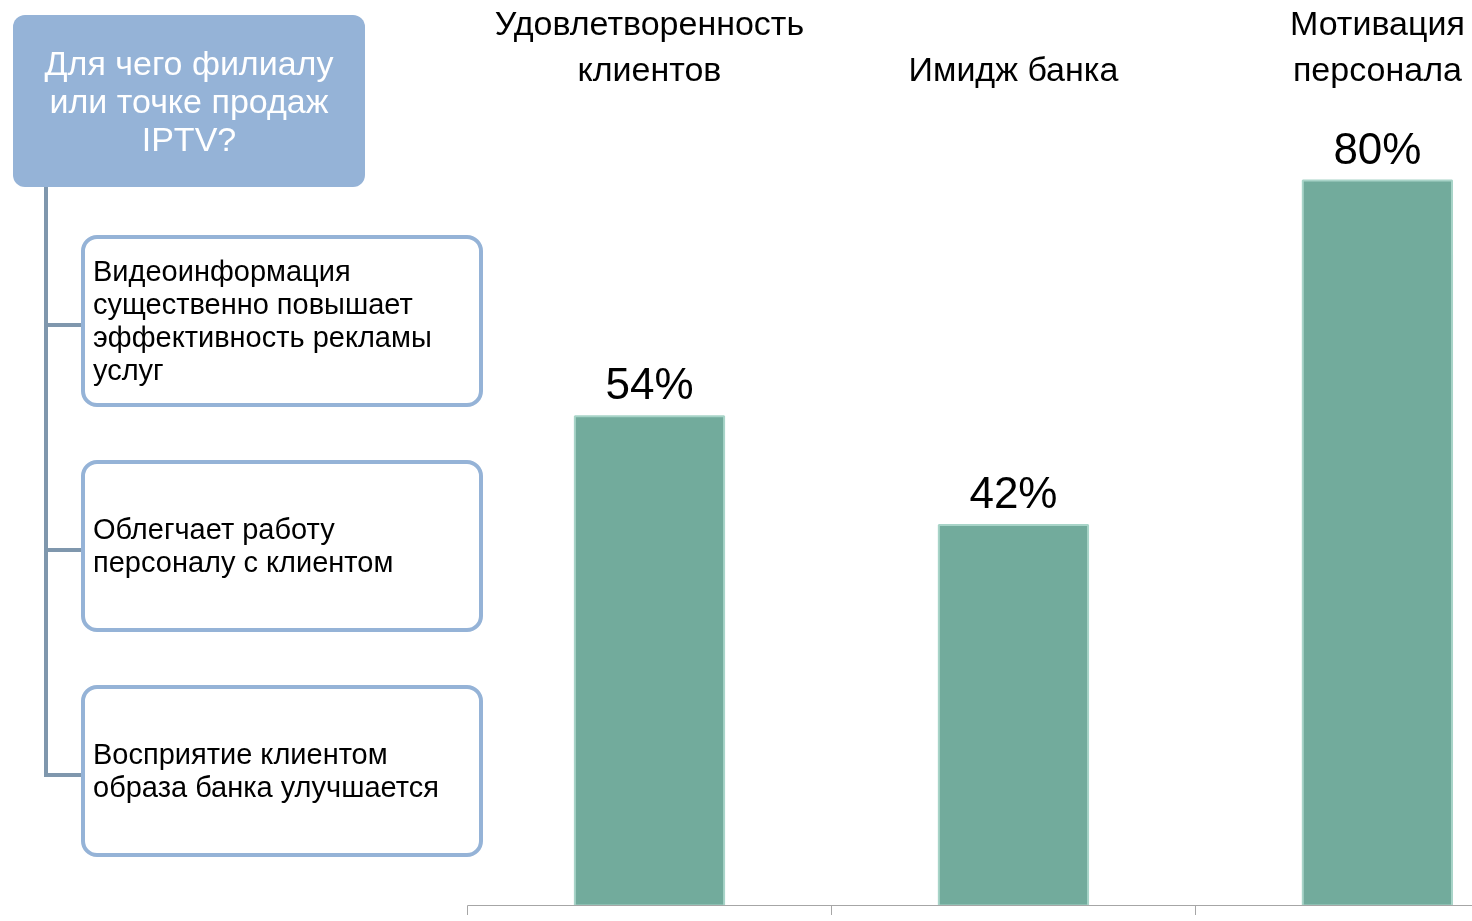 The image size is (1472, 921). What do you see at coordinates (282, 321) in the screenshot?
I see `picture-text-box: Видеоинформация существенно повышает эффективность рекламы услуг` at bounding box center [282, 321].